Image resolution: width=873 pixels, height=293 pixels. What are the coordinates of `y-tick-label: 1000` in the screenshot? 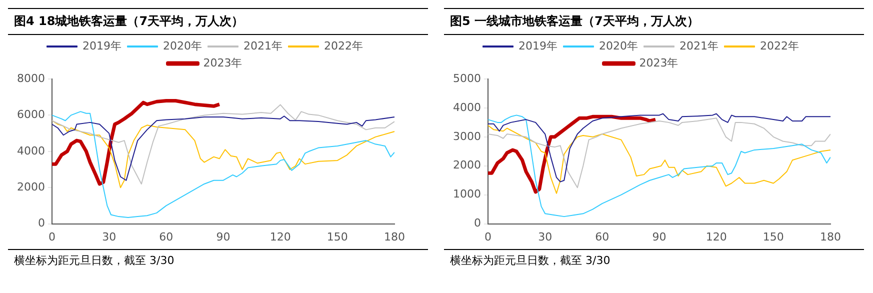 It's located at (466, 194).